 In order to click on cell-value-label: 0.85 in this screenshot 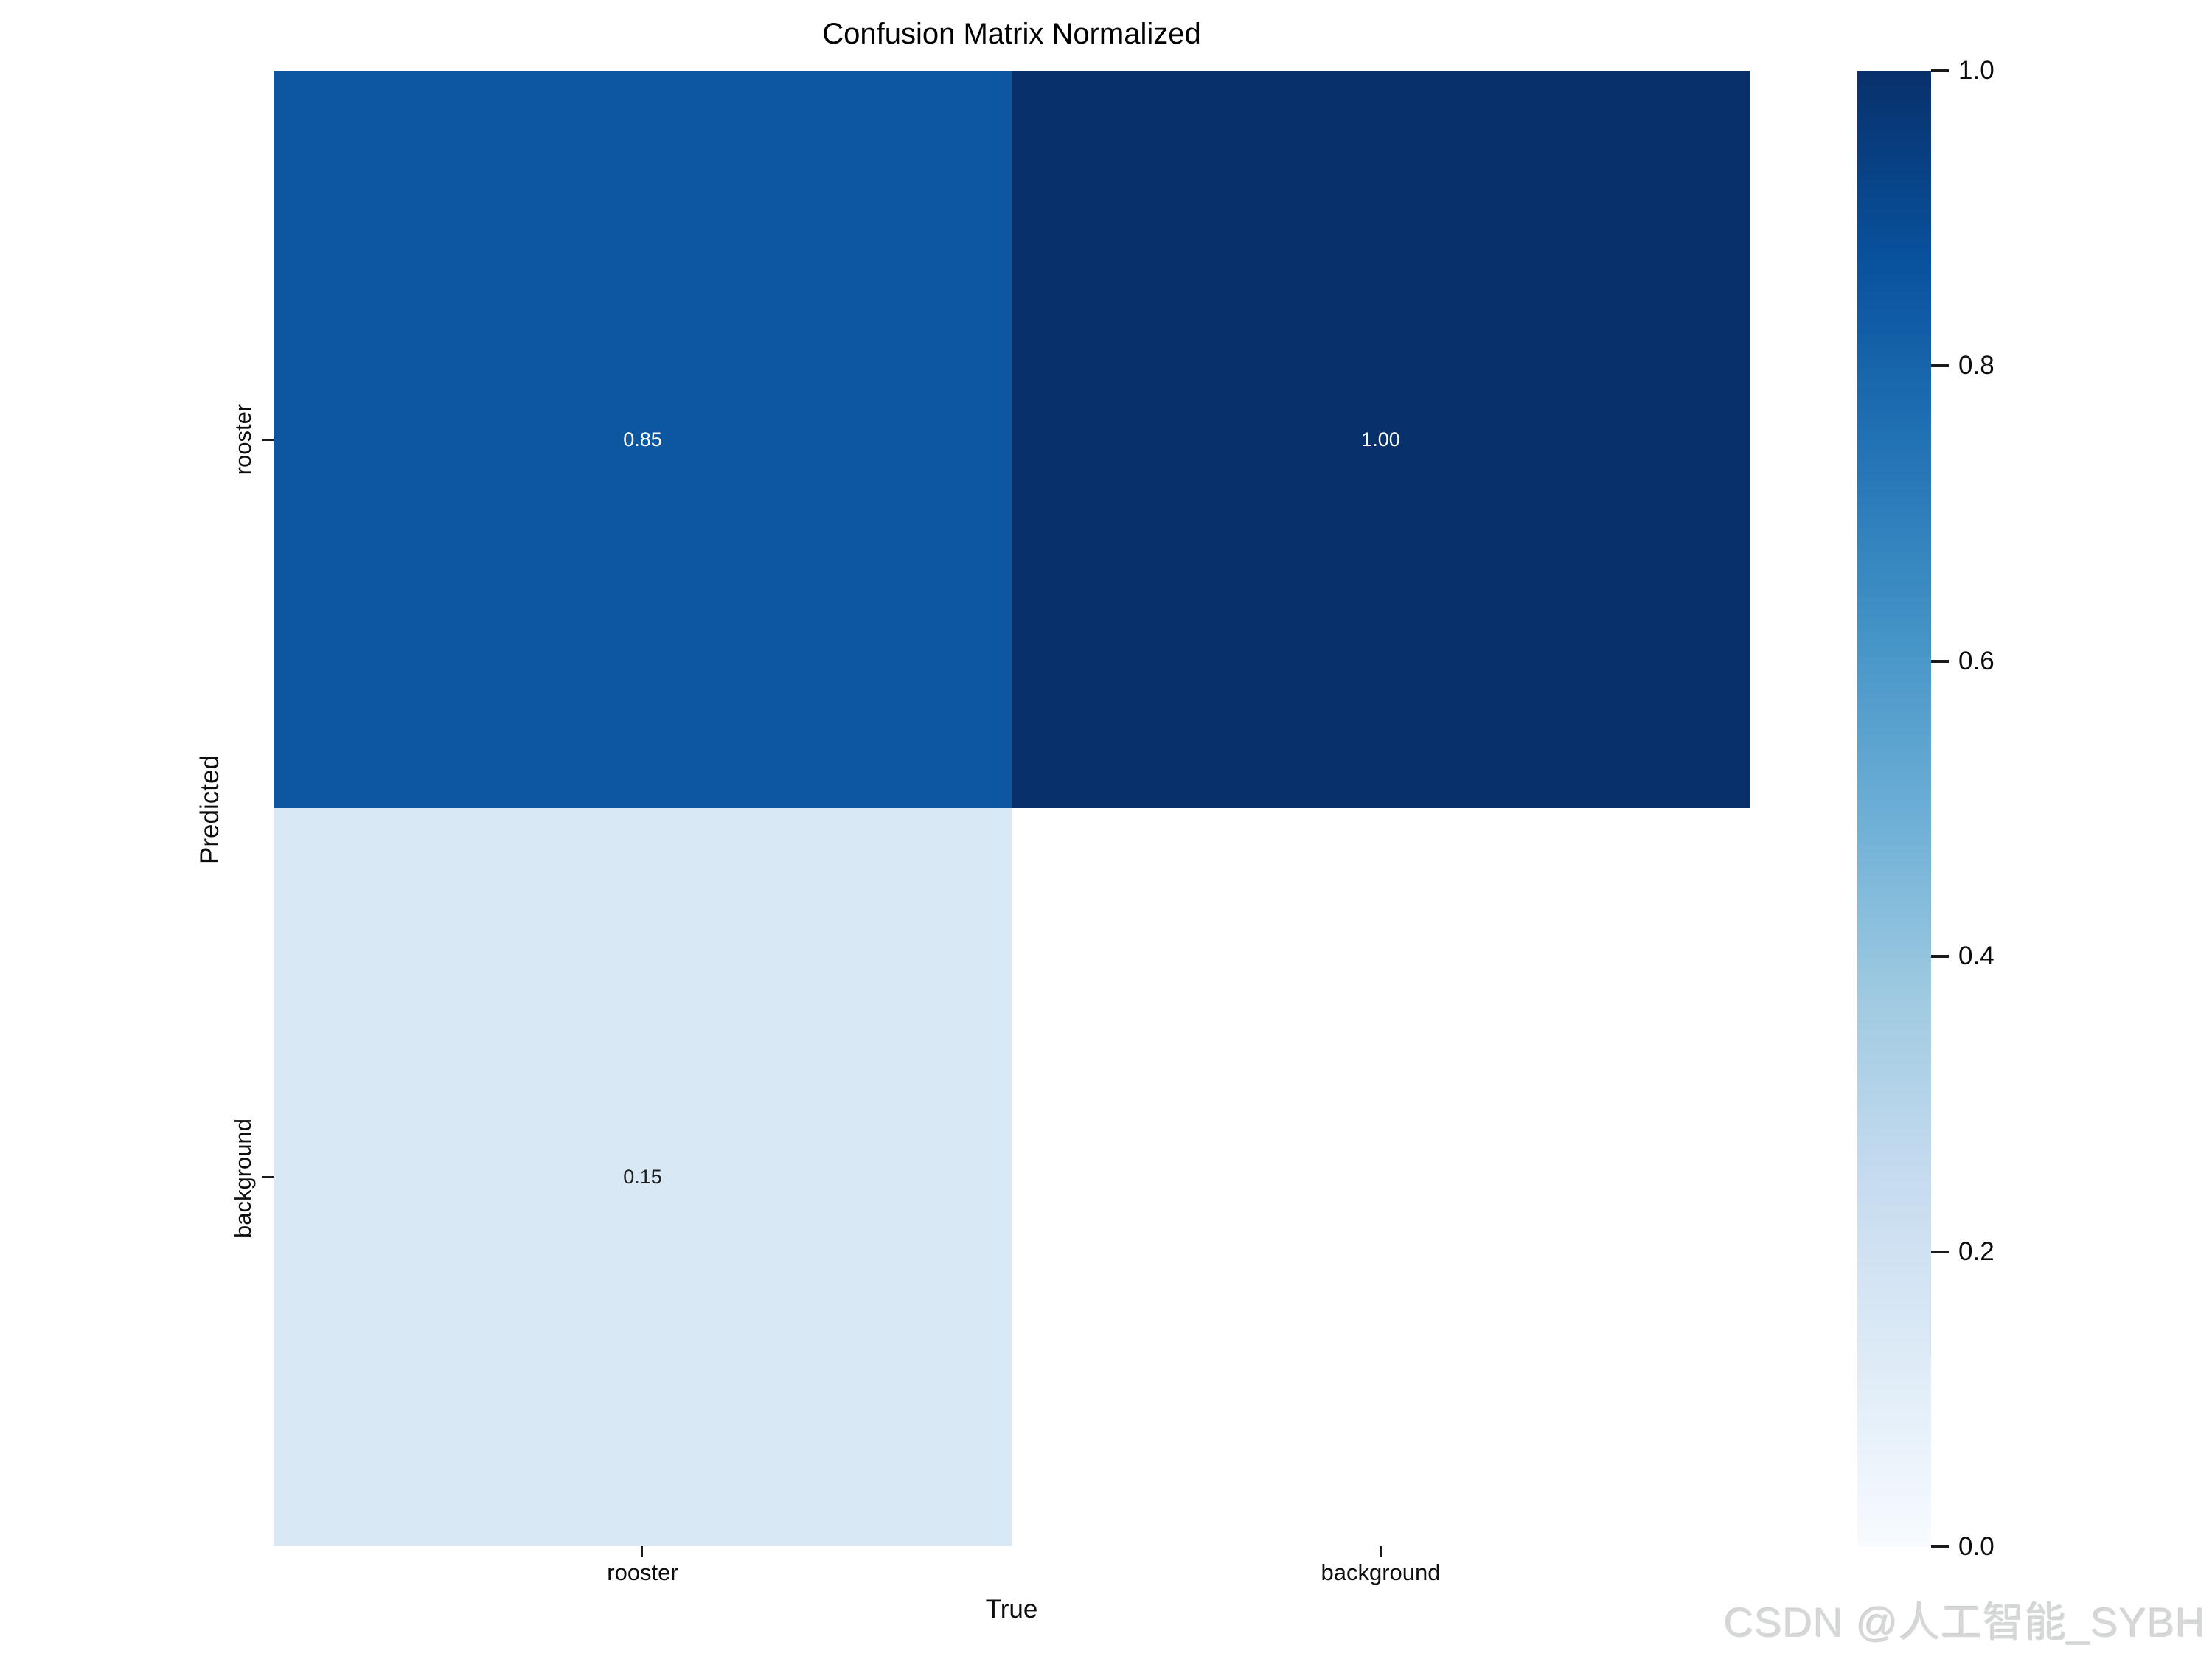, I will do `click(642, 439)`.